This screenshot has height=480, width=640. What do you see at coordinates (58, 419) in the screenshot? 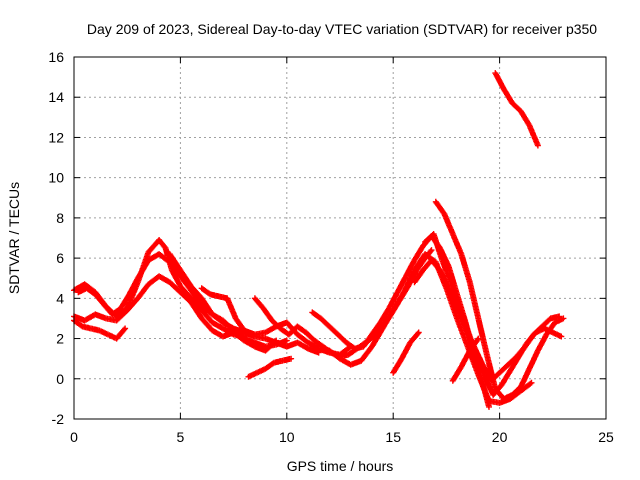
I see `y-tick-label: -2` at bounding box center [58, 419].